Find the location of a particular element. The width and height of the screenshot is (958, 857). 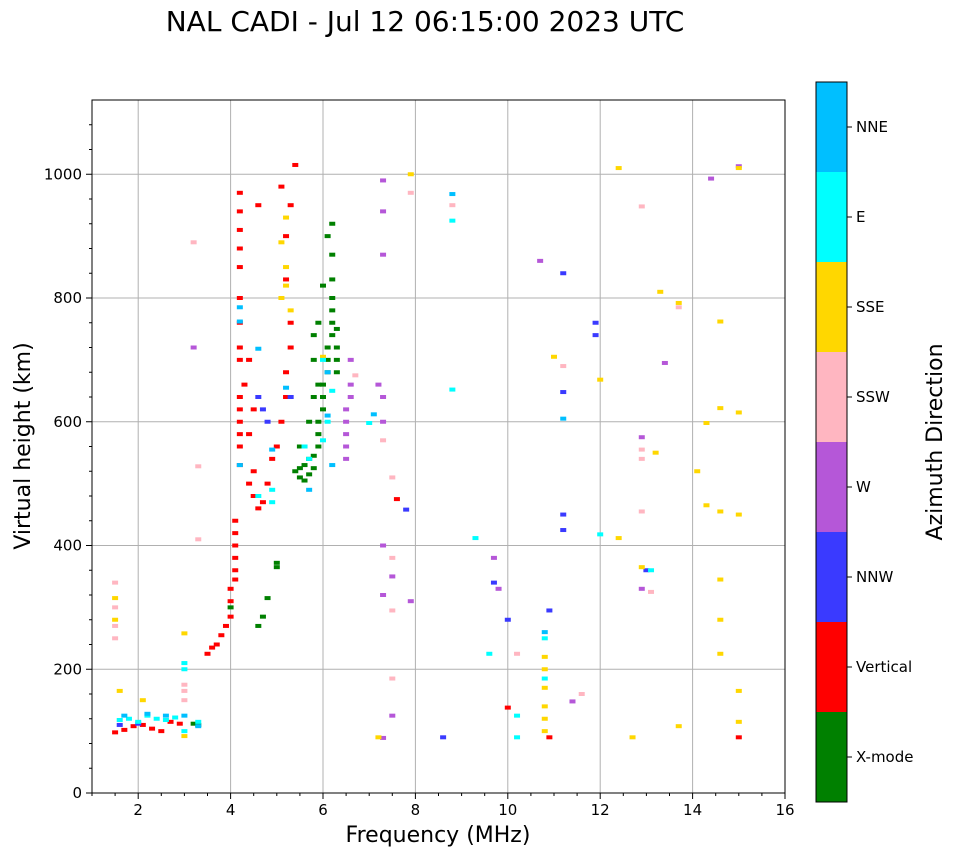

y-axis-label: Virtual height (km) is located at coordinates (23, 445).